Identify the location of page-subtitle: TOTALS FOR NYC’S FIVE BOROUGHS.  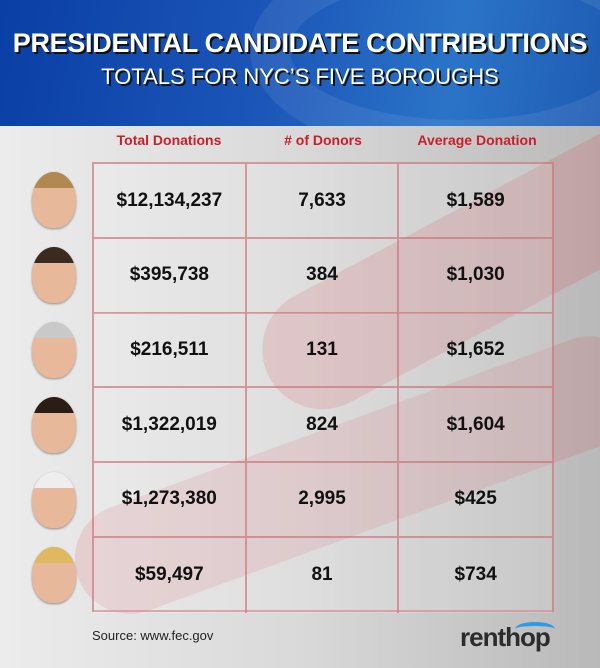
(300, 76).